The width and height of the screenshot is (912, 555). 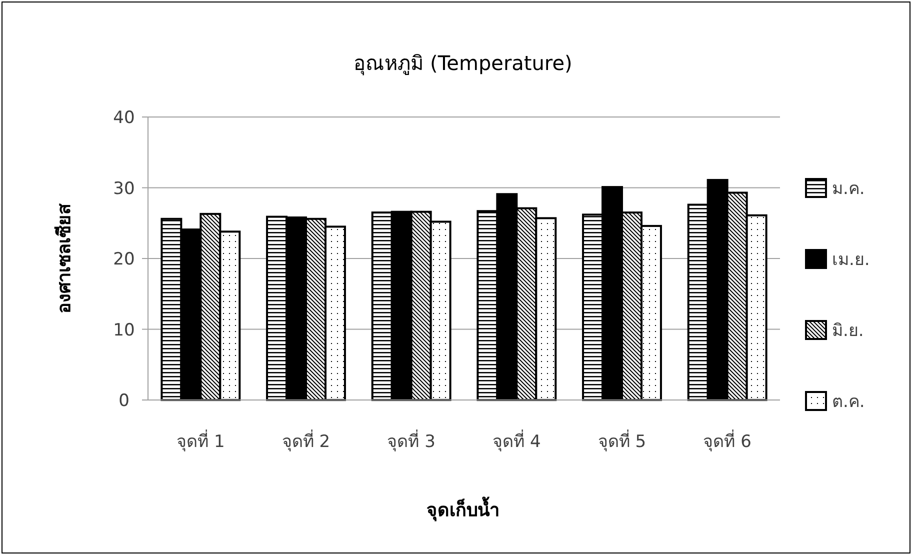 What do you see at coordinates (124, 330) in the screenshot?
I see `y-tick-label: 10` at bounding box center [124, 330].